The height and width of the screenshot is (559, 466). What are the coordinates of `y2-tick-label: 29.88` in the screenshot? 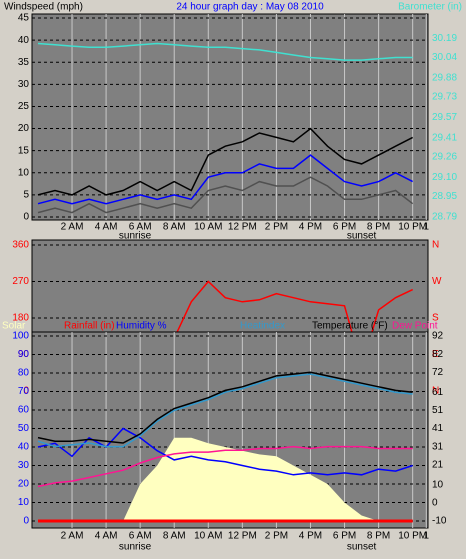 It's located at (444, 78).